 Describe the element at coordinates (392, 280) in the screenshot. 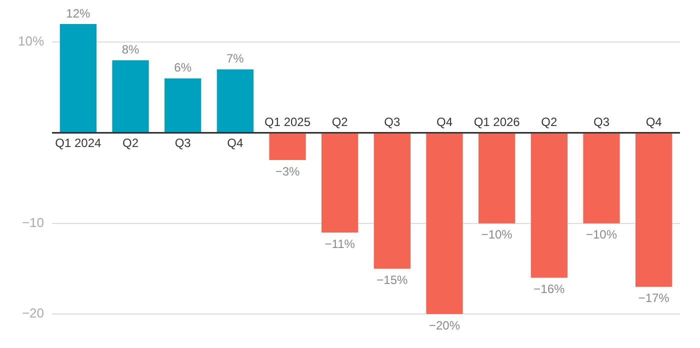

I see `data-label: −15%` at that location.